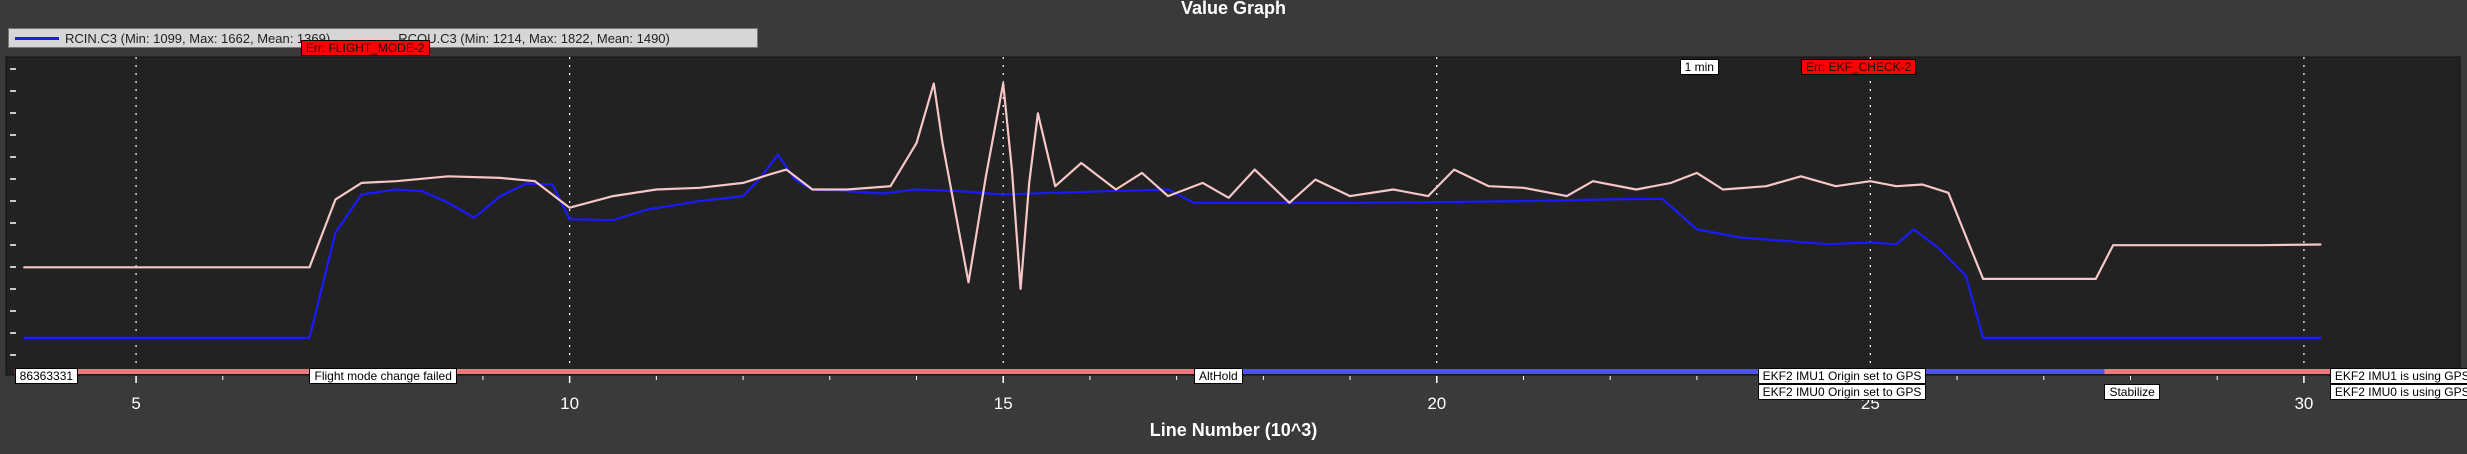 The width and height of the screenshot is (2467, 454). What do you see at coordinates (370, 38) in the screenshot?
I see `legend-swatch-rcou` at bounding box center [370, 38].